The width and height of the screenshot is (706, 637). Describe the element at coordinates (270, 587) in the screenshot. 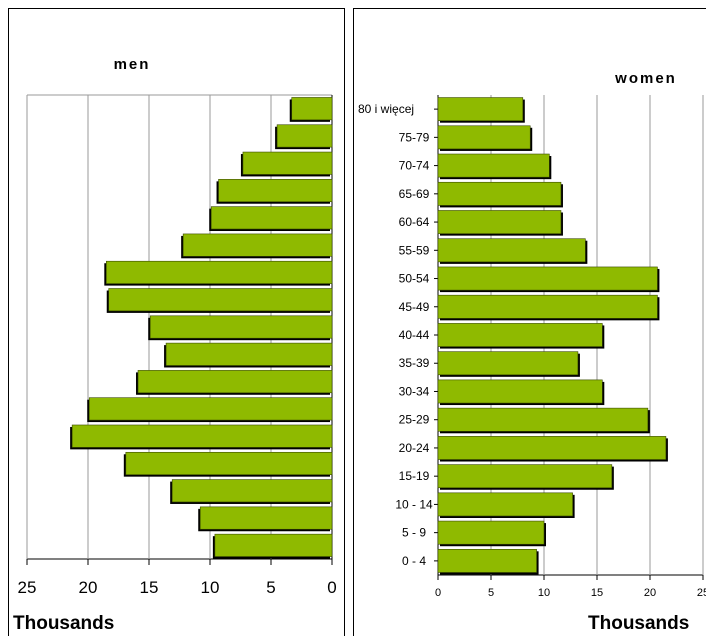

I see `men-tick-label: 5` at that location.